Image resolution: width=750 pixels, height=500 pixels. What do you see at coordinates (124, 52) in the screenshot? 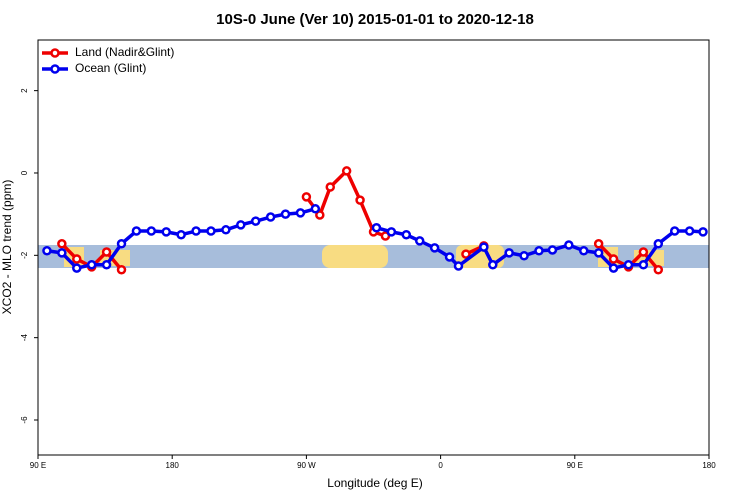
I see `legend-label: Land (Nadir&Glint)` at bounding box center [124, 52].